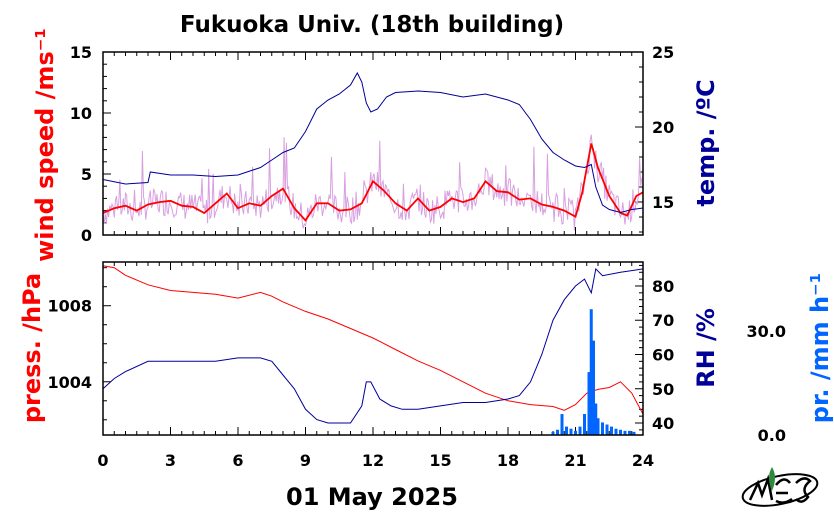  Describe the element at coordinates (663, 320) in the screenshot. I see `y-tick-label: 70` at that location.